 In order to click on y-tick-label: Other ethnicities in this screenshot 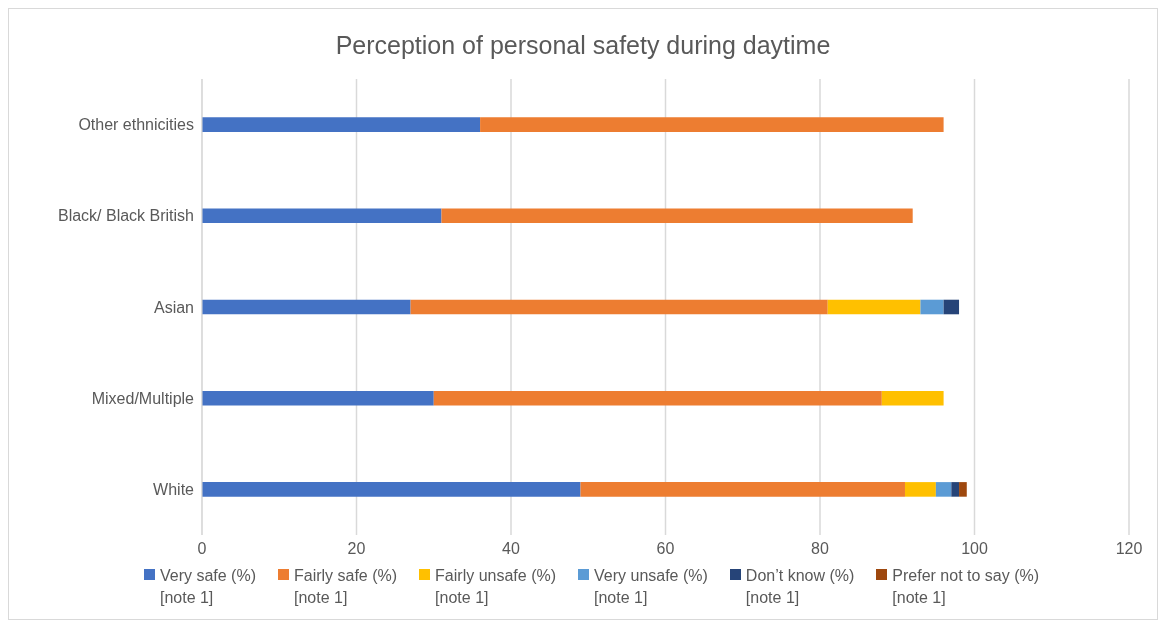, I will do `click(136, 125)`.